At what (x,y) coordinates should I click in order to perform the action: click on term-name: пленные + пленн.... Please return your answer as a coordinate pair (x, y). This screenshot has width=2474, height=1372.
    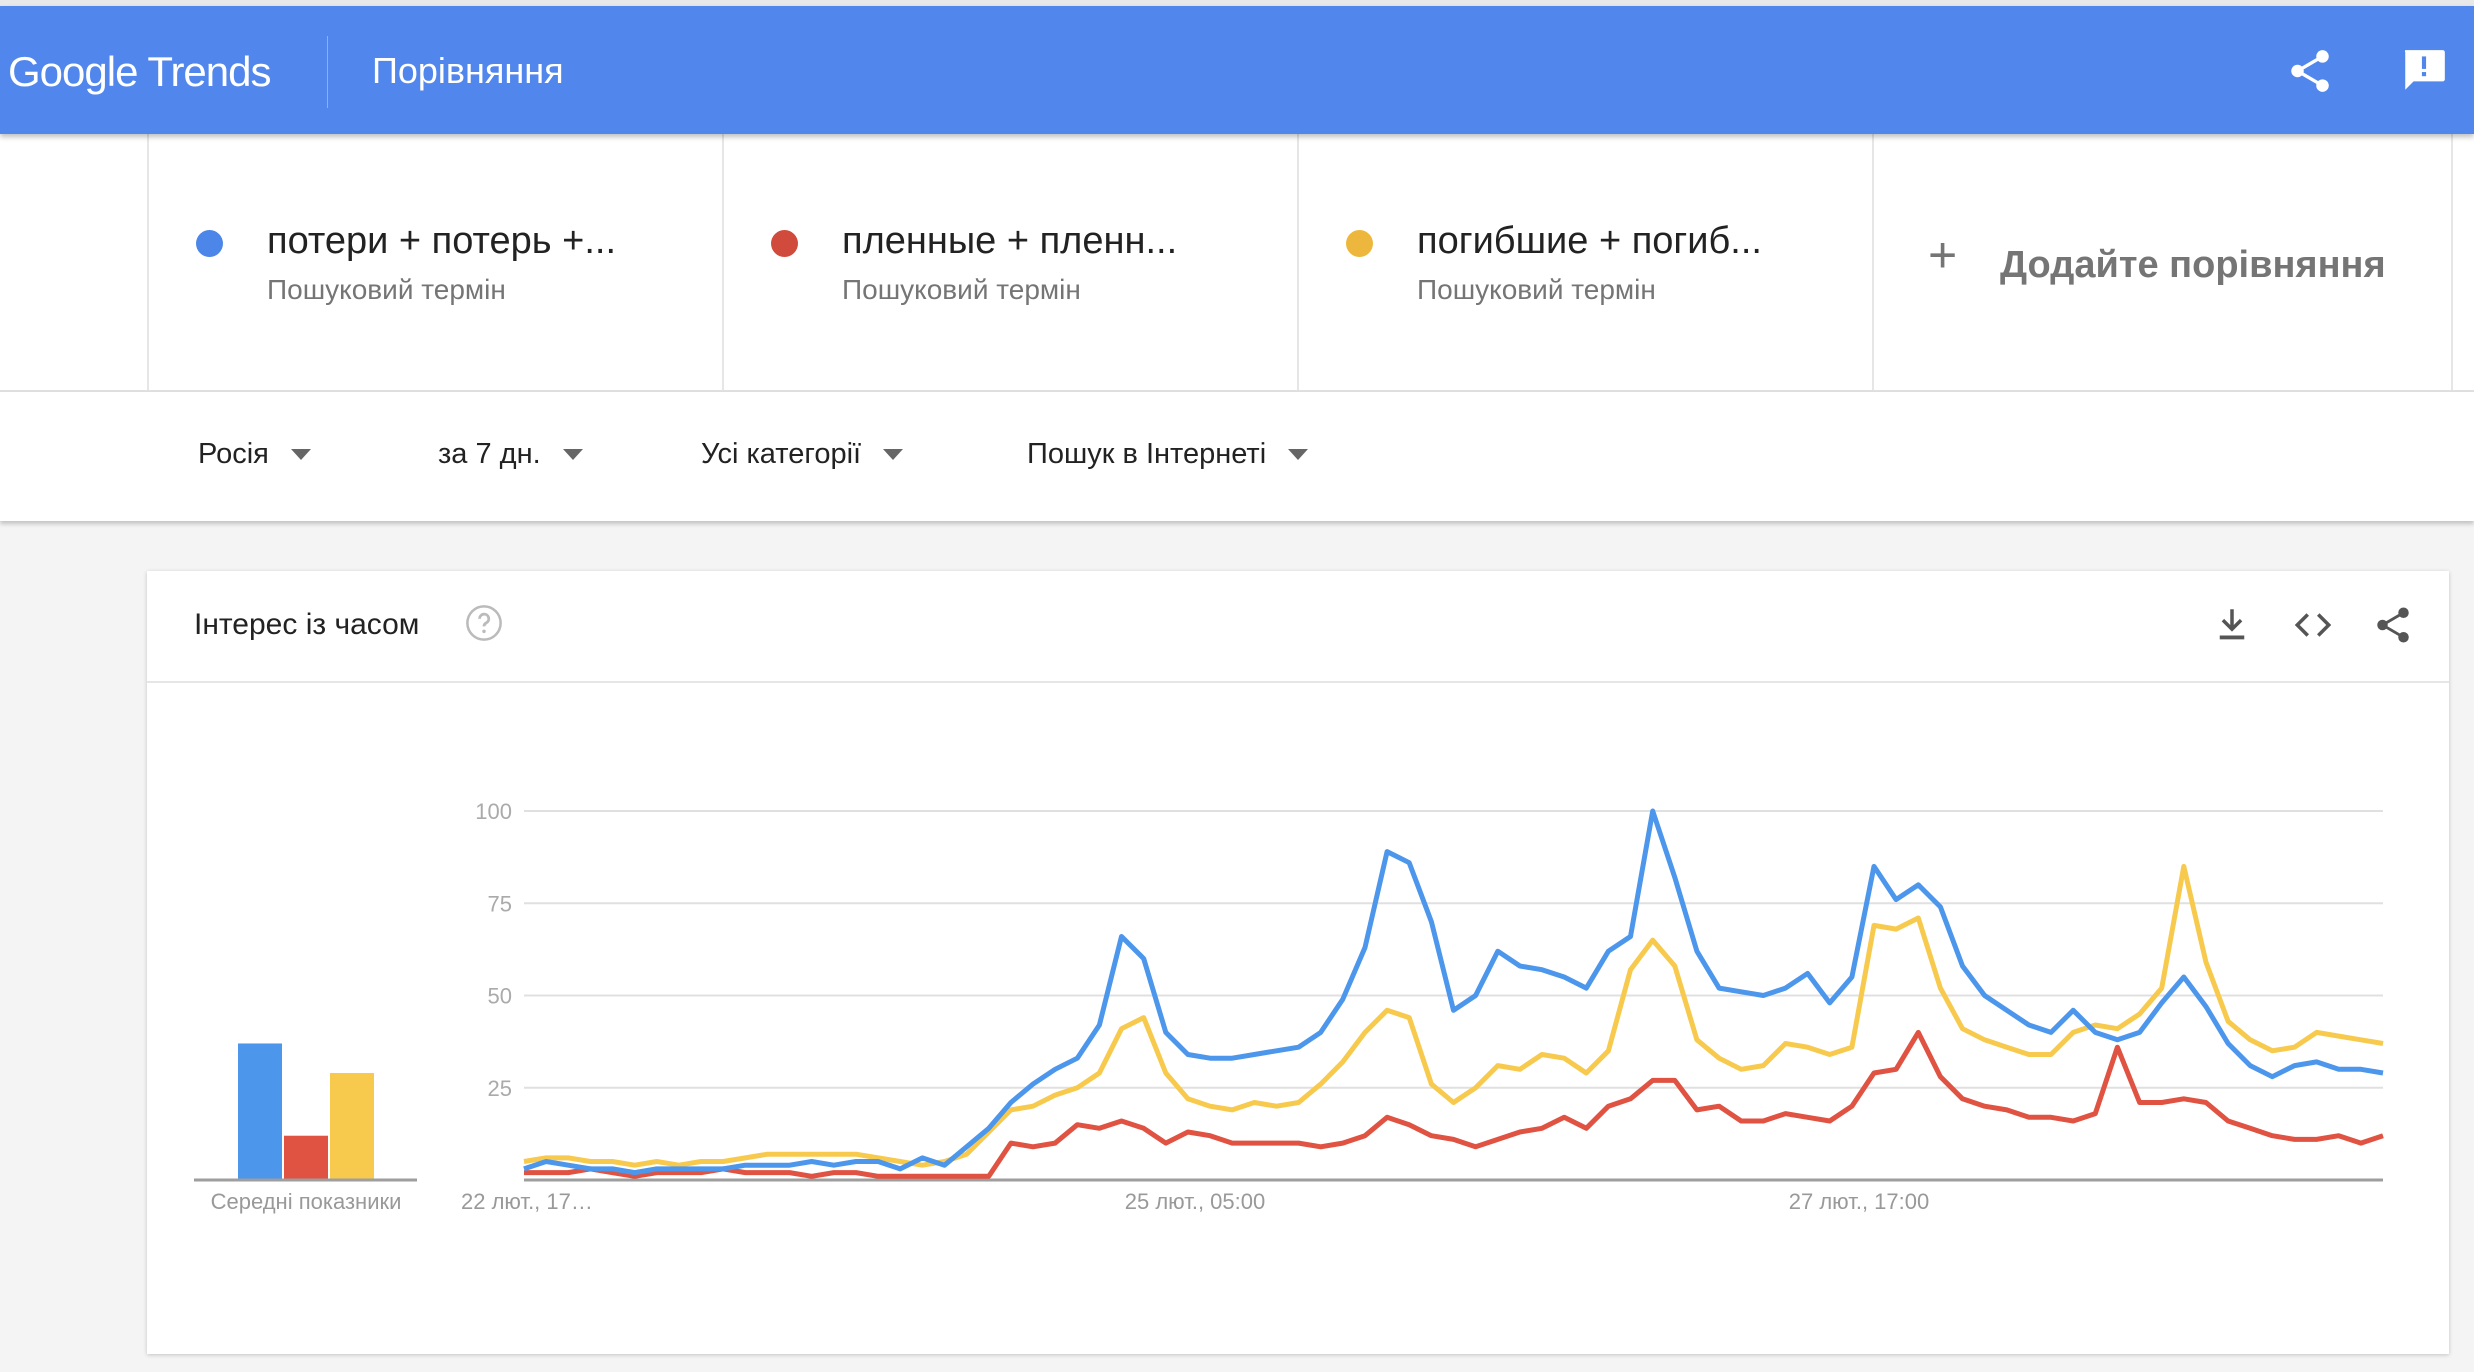
    Looking at the image, I should click on (1010, 241).